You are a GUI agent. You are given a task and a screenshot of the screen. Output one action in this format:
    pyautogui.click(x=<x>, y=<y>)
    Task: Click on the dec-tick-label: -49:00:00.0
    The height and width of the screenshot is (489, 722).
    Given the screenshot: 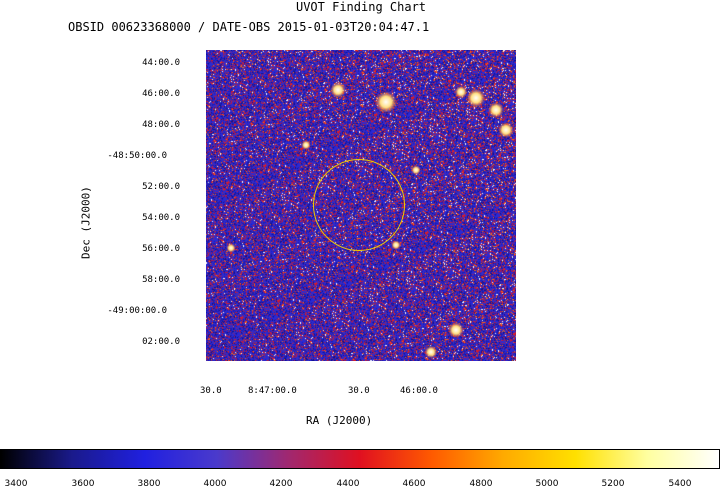 What is the action you would take?
    pyautogui.click(x=137, y=311)
    